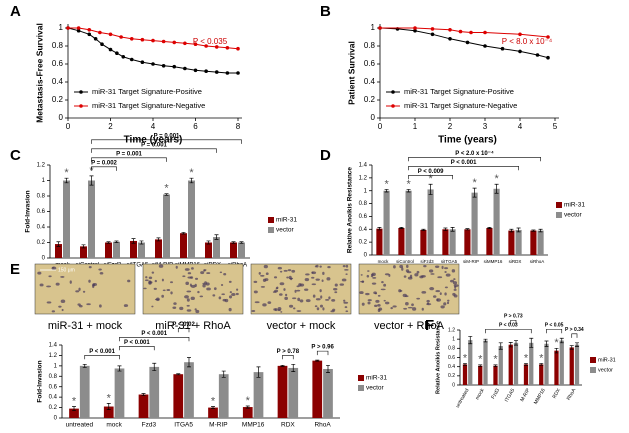 The width and height of the screenshot is (629, 433). What do you see at coordinates (508, 326) in the screenshot?
I see `comparison-label: P < 0.03` at bounding box center [508, 326].